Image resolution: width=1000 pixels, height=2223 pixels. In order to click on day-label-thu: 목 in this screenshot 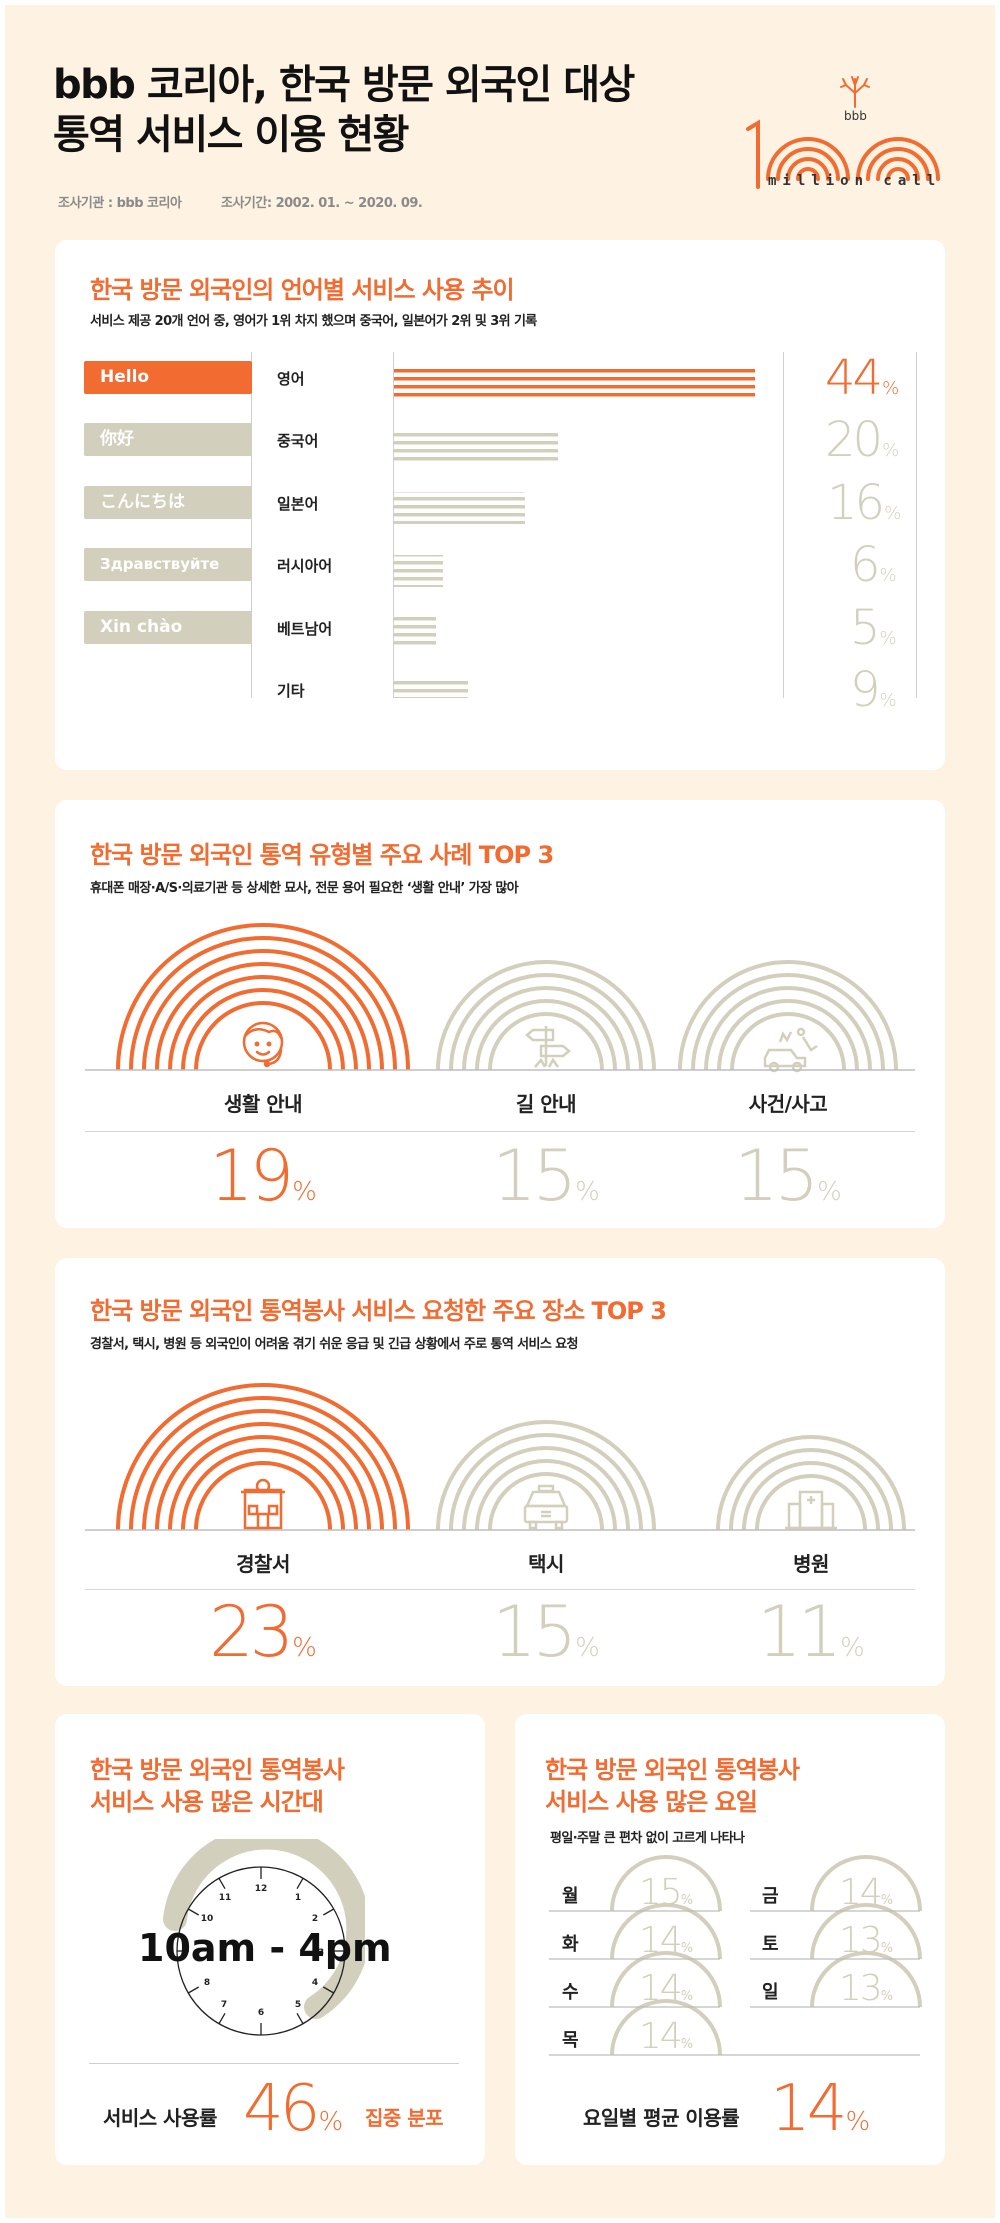, I will do `click(570, 2040)`.